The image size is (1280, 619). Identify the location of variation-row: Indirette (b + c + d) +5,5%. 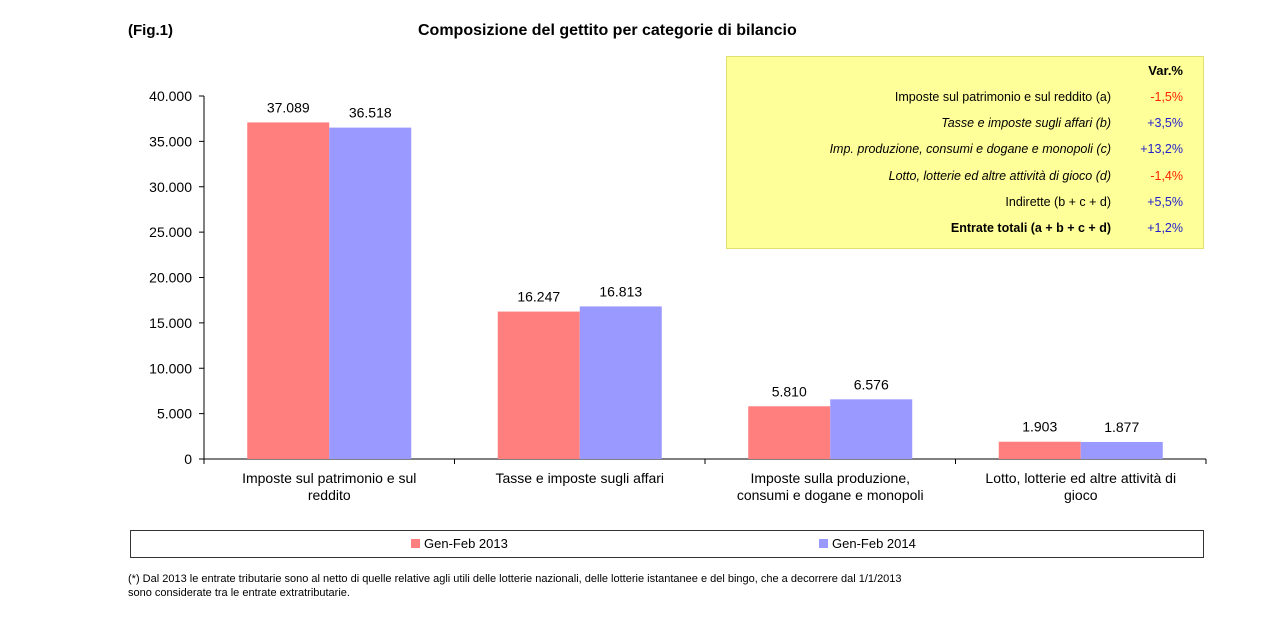
(965, 203).